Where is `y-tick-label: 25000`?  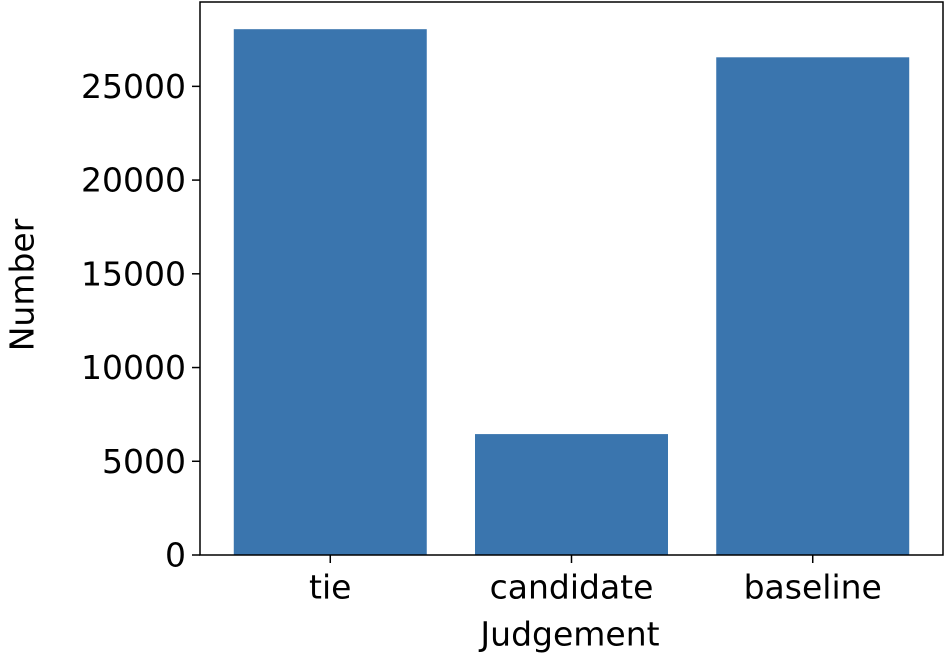 y-tick-label: 25000 is located at coordinates (133, 86).